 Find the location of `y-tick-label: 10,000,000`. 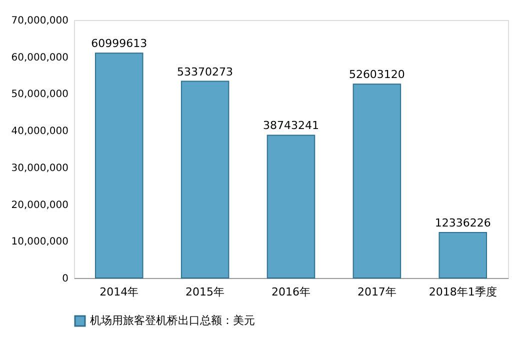

y-tick-label: 10,000,000 is located at coordinates (39, 242).